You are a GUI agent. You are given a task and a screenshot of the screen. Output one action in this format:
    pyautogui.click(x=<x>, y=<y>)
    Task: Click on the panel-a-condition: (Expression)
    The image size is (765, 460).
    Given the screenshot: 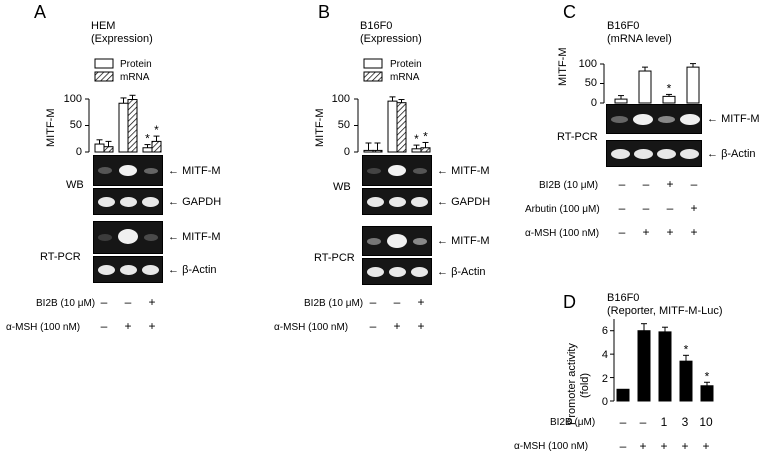 What is the action you would take?
    pyautogui.click(x=122, y=39)
    